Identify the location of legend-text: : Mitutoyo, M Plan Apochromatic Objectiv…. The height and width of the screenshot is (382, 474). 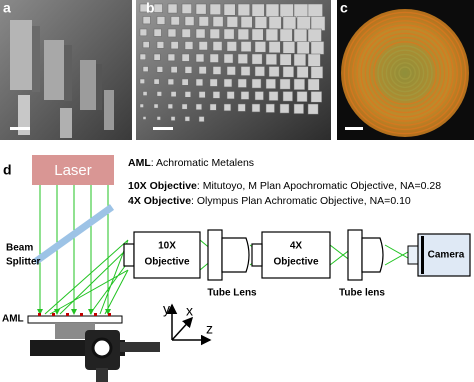
(319, 186).